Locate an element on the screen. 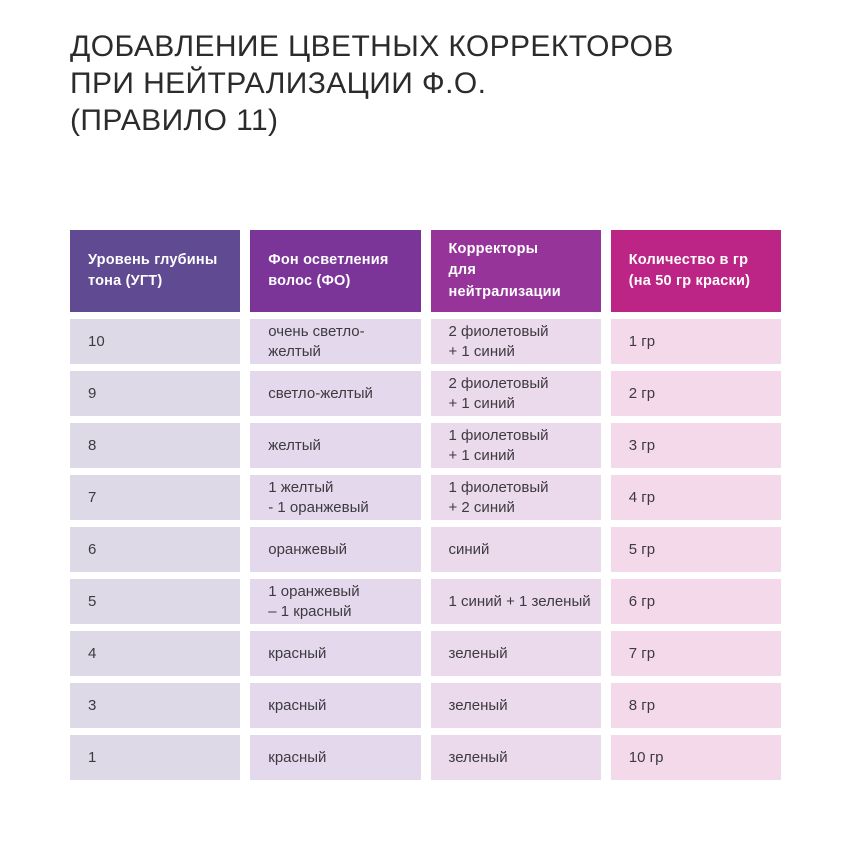 The height and width of the screenshot is (850, 850). table-cell: 6 гр is located at coordinates (695, 601).